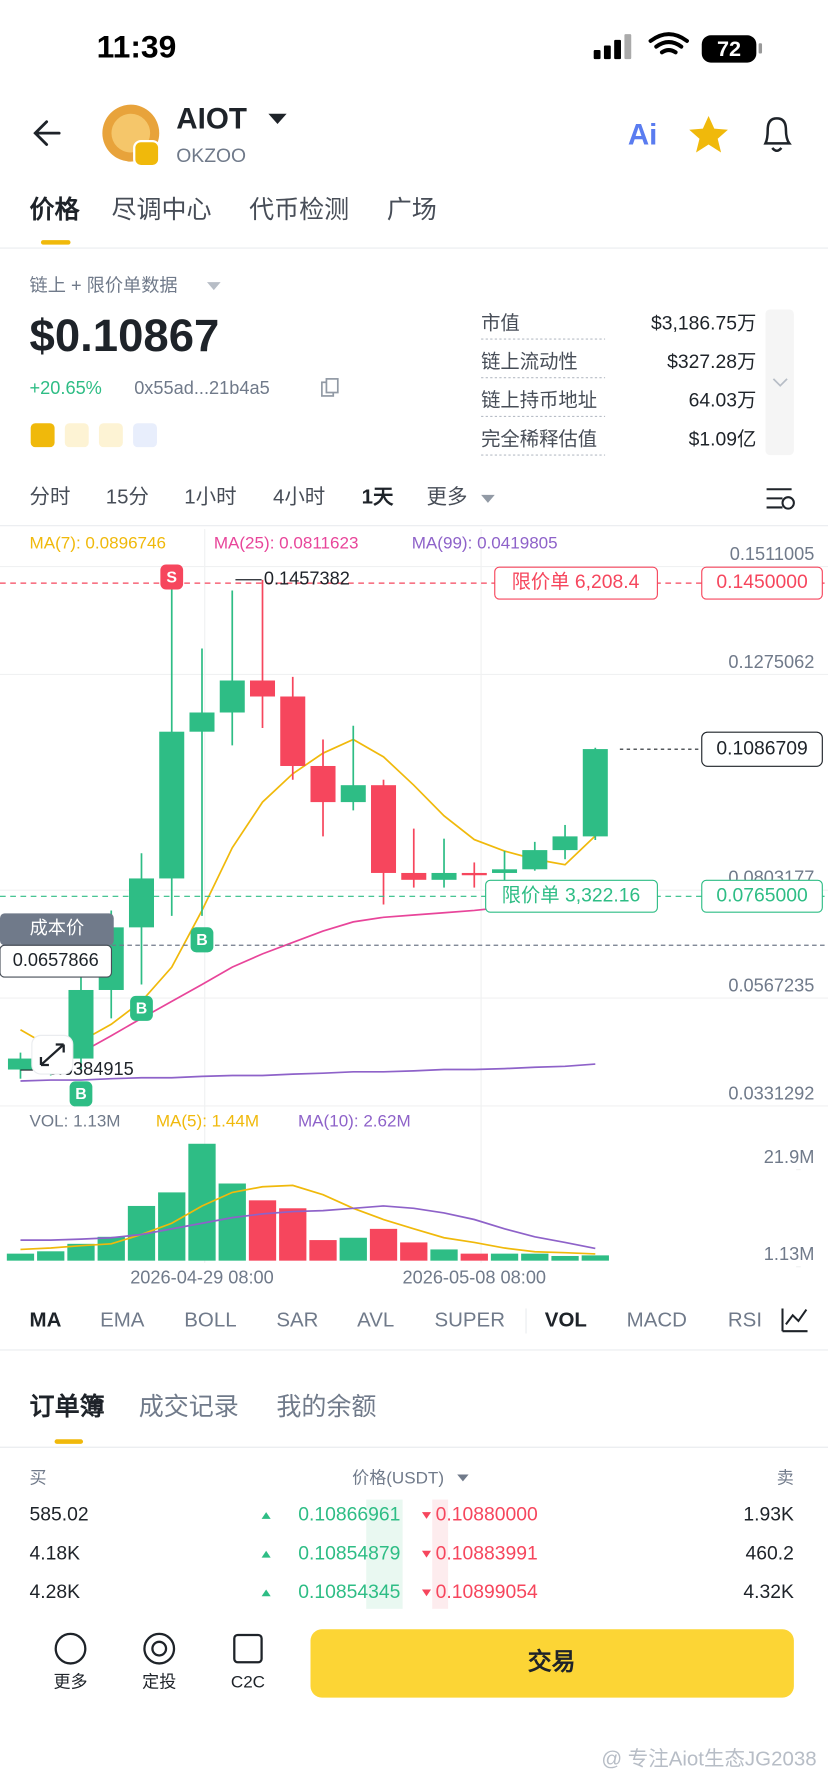  I want to click on token-badges, so click(93, 435).